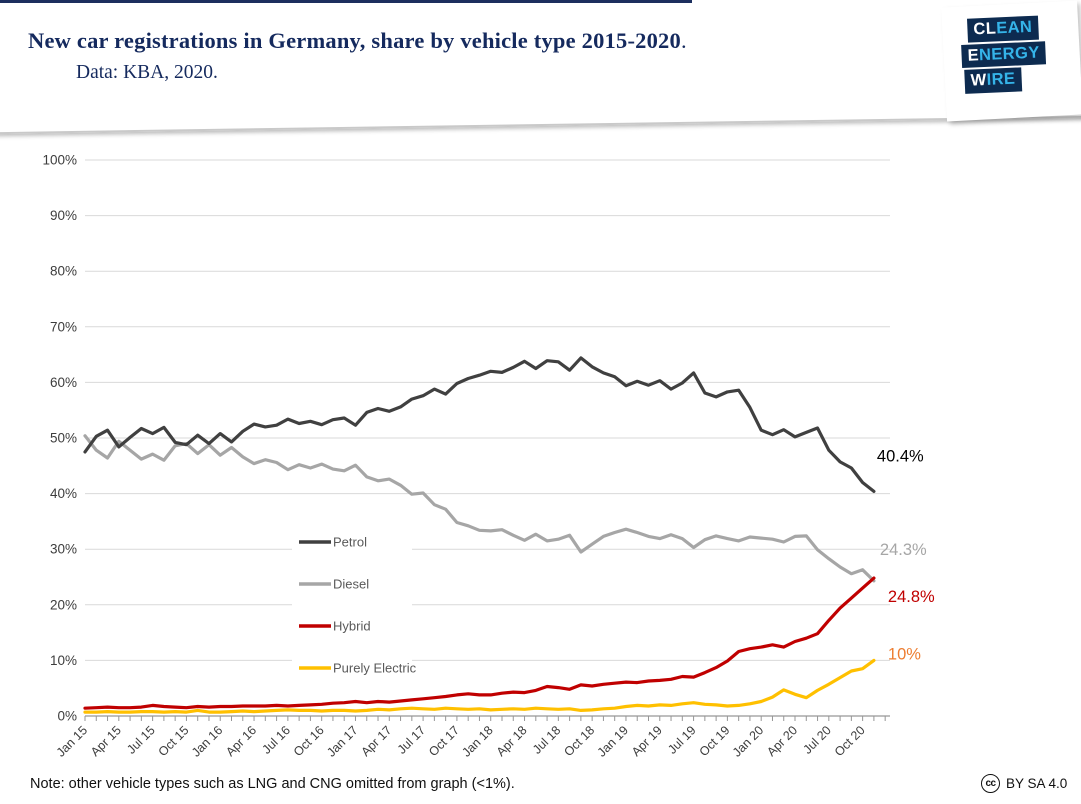 The image size is (1081, 804). Describe the element at coordinates (63, 660) in the screenshot. I see `y-axis-tick-label: 10%` at that location.